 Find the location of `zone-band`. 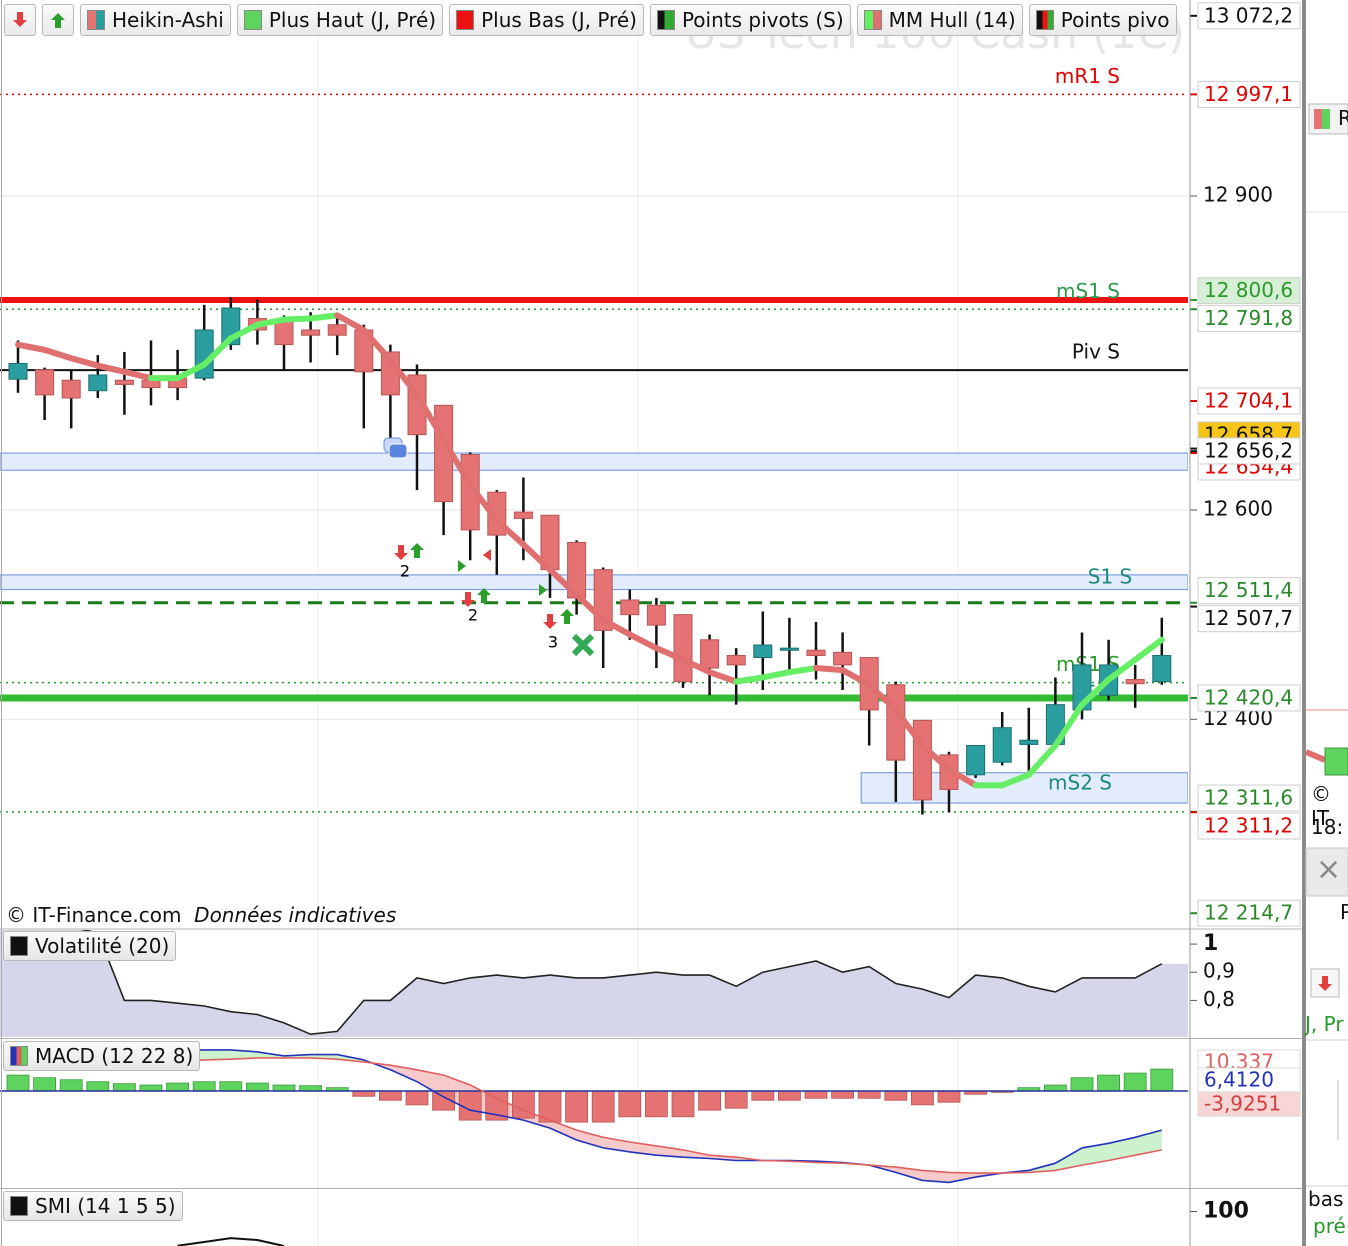

zone-band is located at coordinates (594, 461).